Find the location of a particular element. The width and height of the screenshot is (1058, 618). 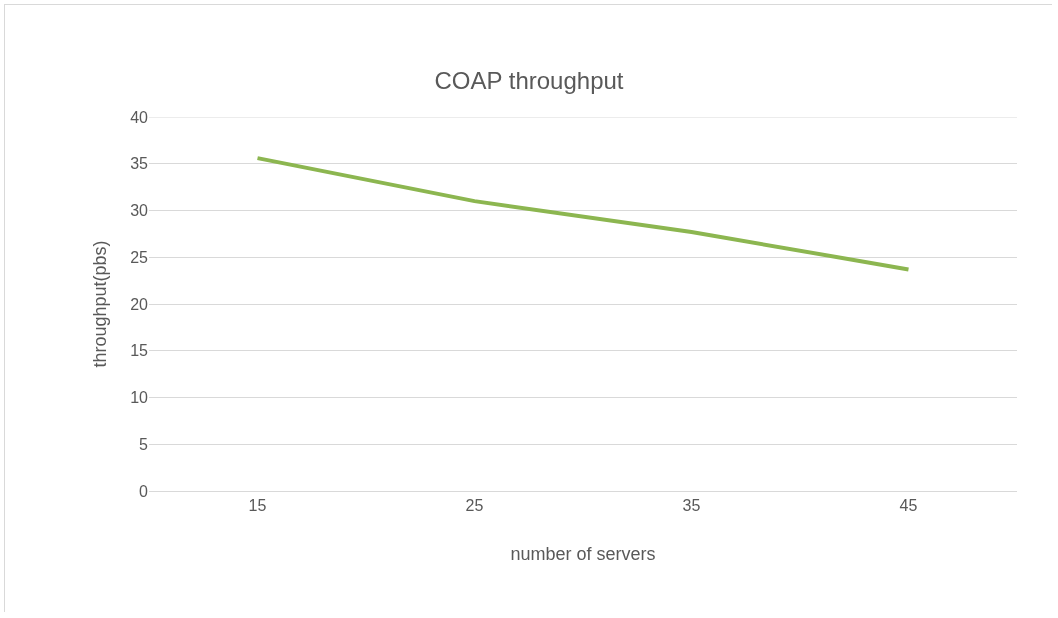

y-tick-label: 15 is located at coordinates (139, 351).